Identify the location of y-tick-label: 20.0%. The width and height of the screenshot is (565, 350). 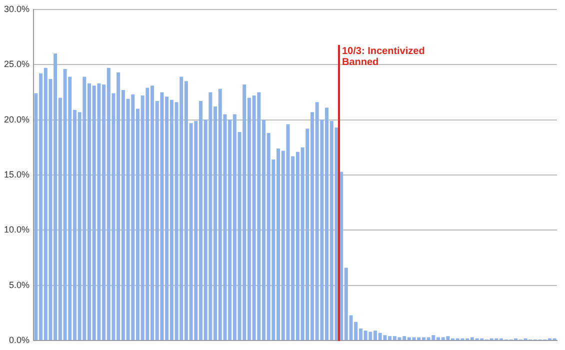
(17, 119).